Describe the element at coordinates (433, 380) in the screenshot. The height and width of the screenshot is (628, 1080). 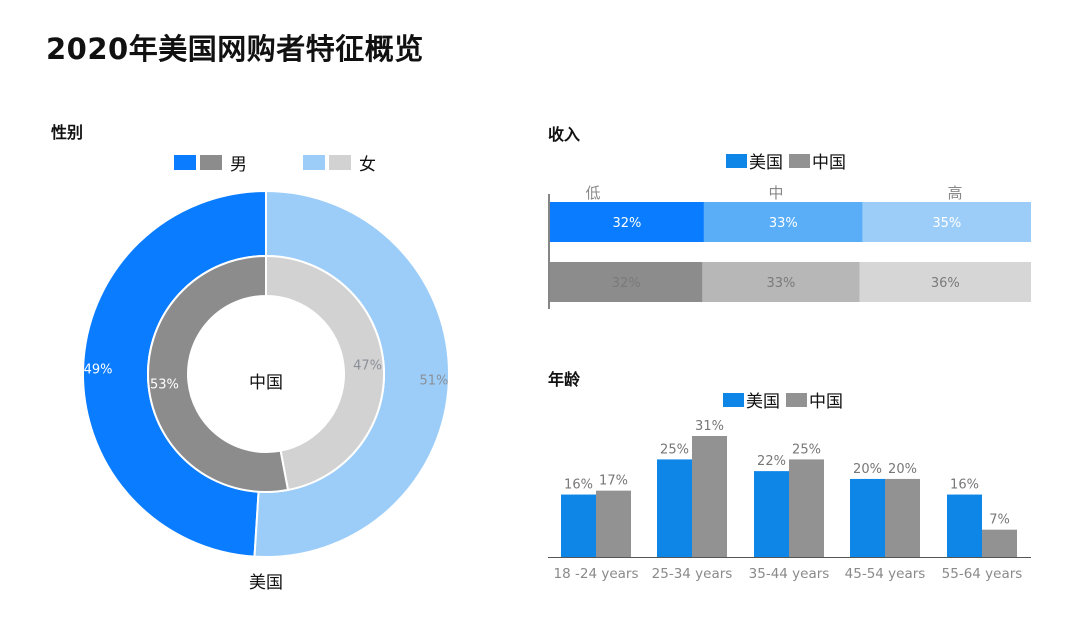
I see `us-ring-label-female: 51%` at that location.